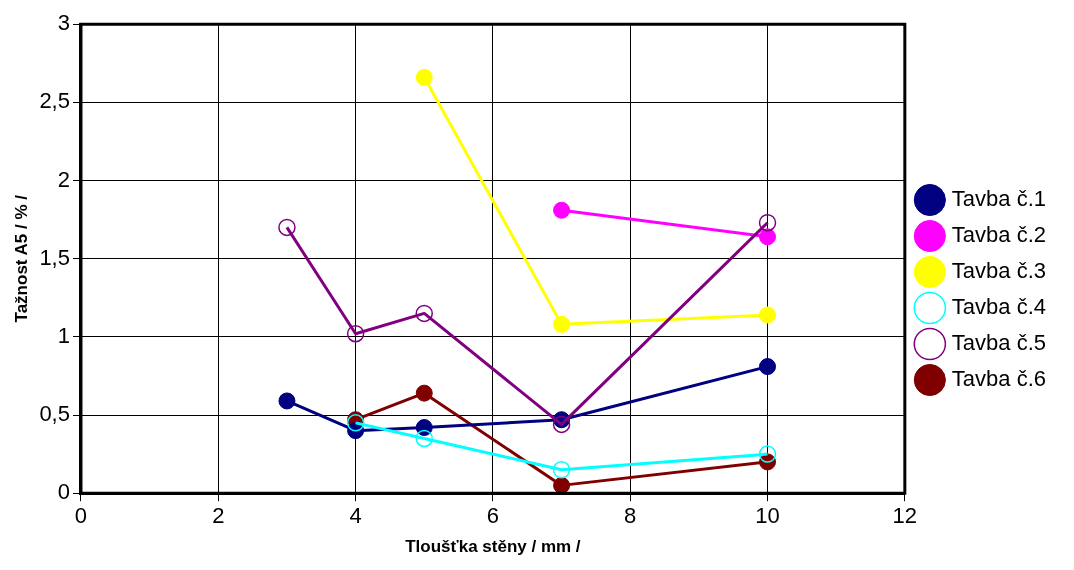  What do you see at coordinates (81, 516) in the screenshot?
I see `x-tick-label: 0` at bounding box center [81, 516].